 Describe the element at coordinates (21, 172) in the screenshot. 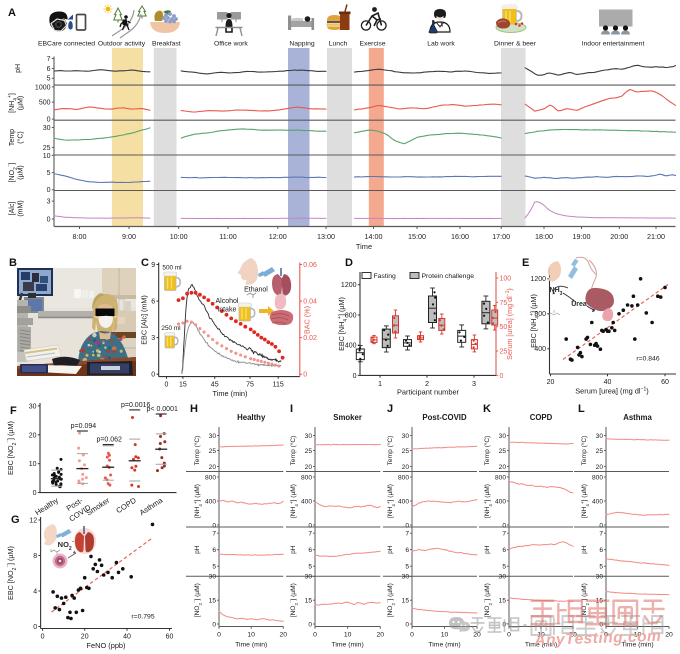

I see `svg-text: (µM)` at that location.